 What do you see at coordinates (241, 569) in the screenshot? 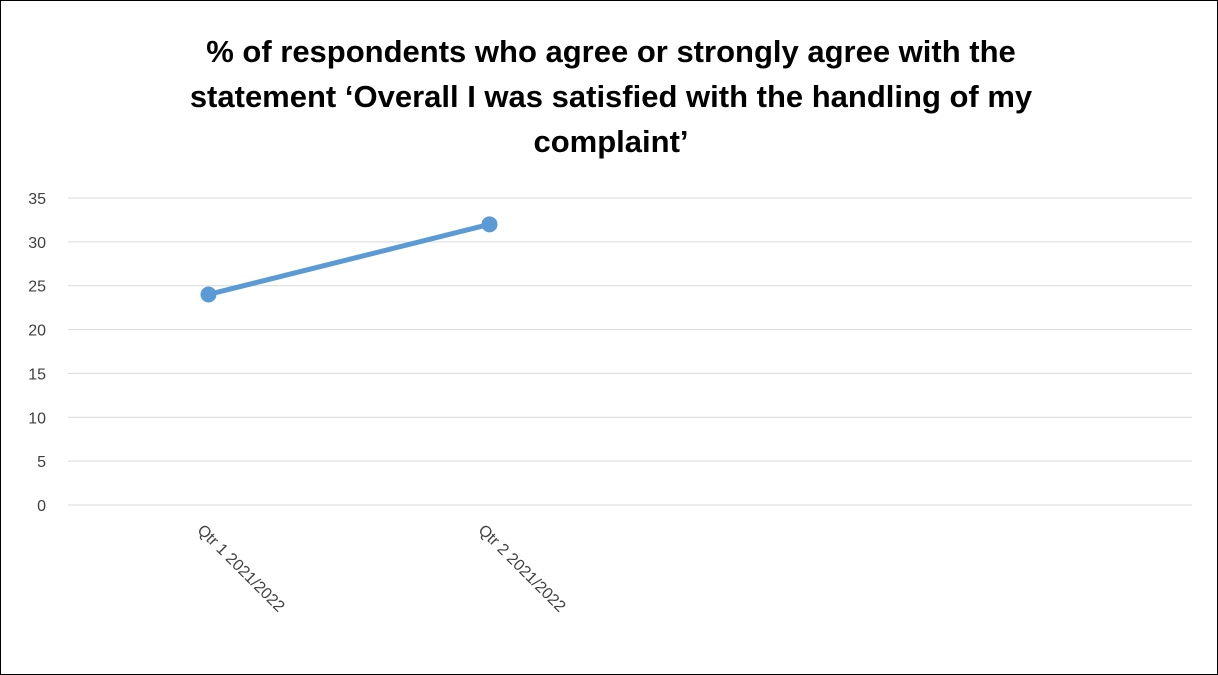
I see `x-tick-label: Qtr 1 2021/2022` at bounding box center [241, 569].